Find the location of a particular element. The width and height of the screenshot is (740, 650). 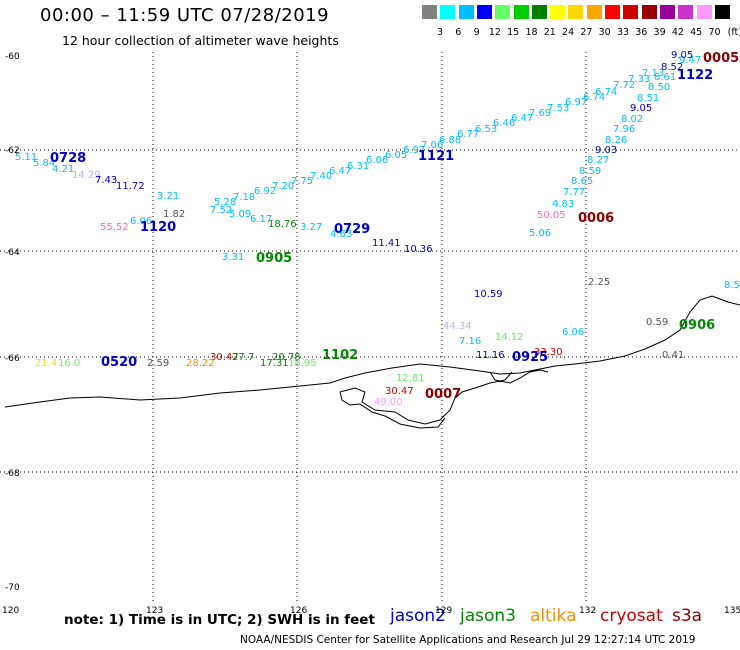

wave-height-label: 8.51 is located at coordinates (648, 98).